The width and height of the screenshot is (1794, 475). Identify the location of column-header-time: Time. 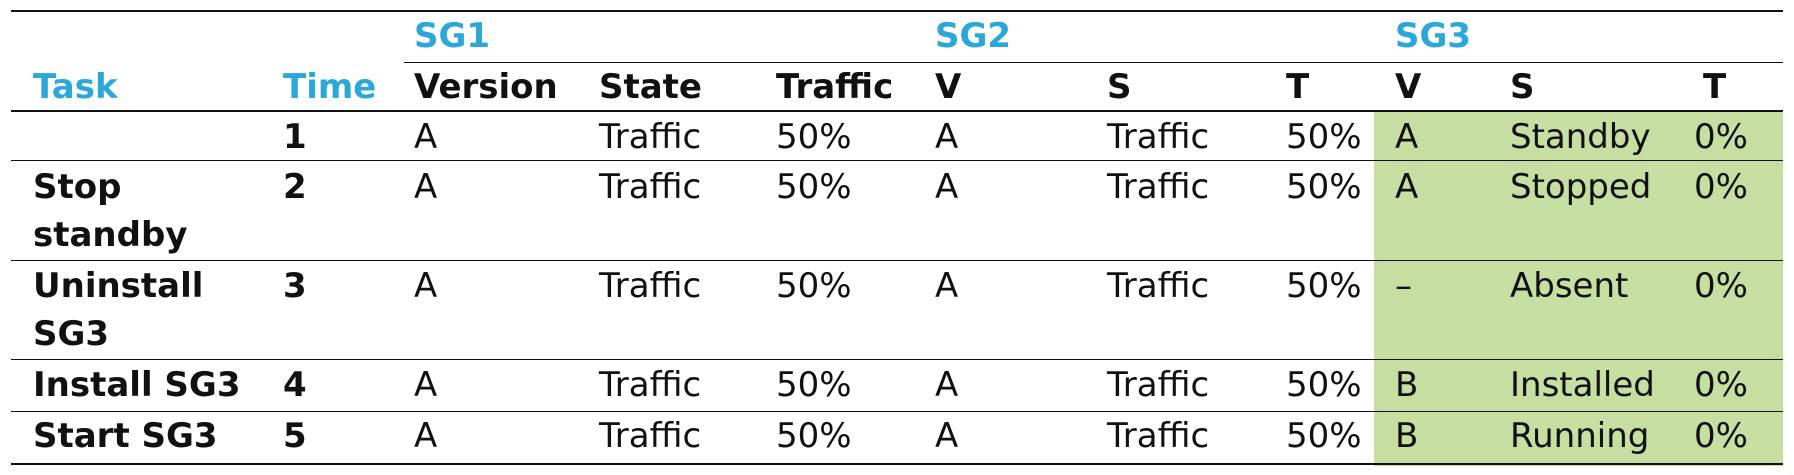
(330, 87).